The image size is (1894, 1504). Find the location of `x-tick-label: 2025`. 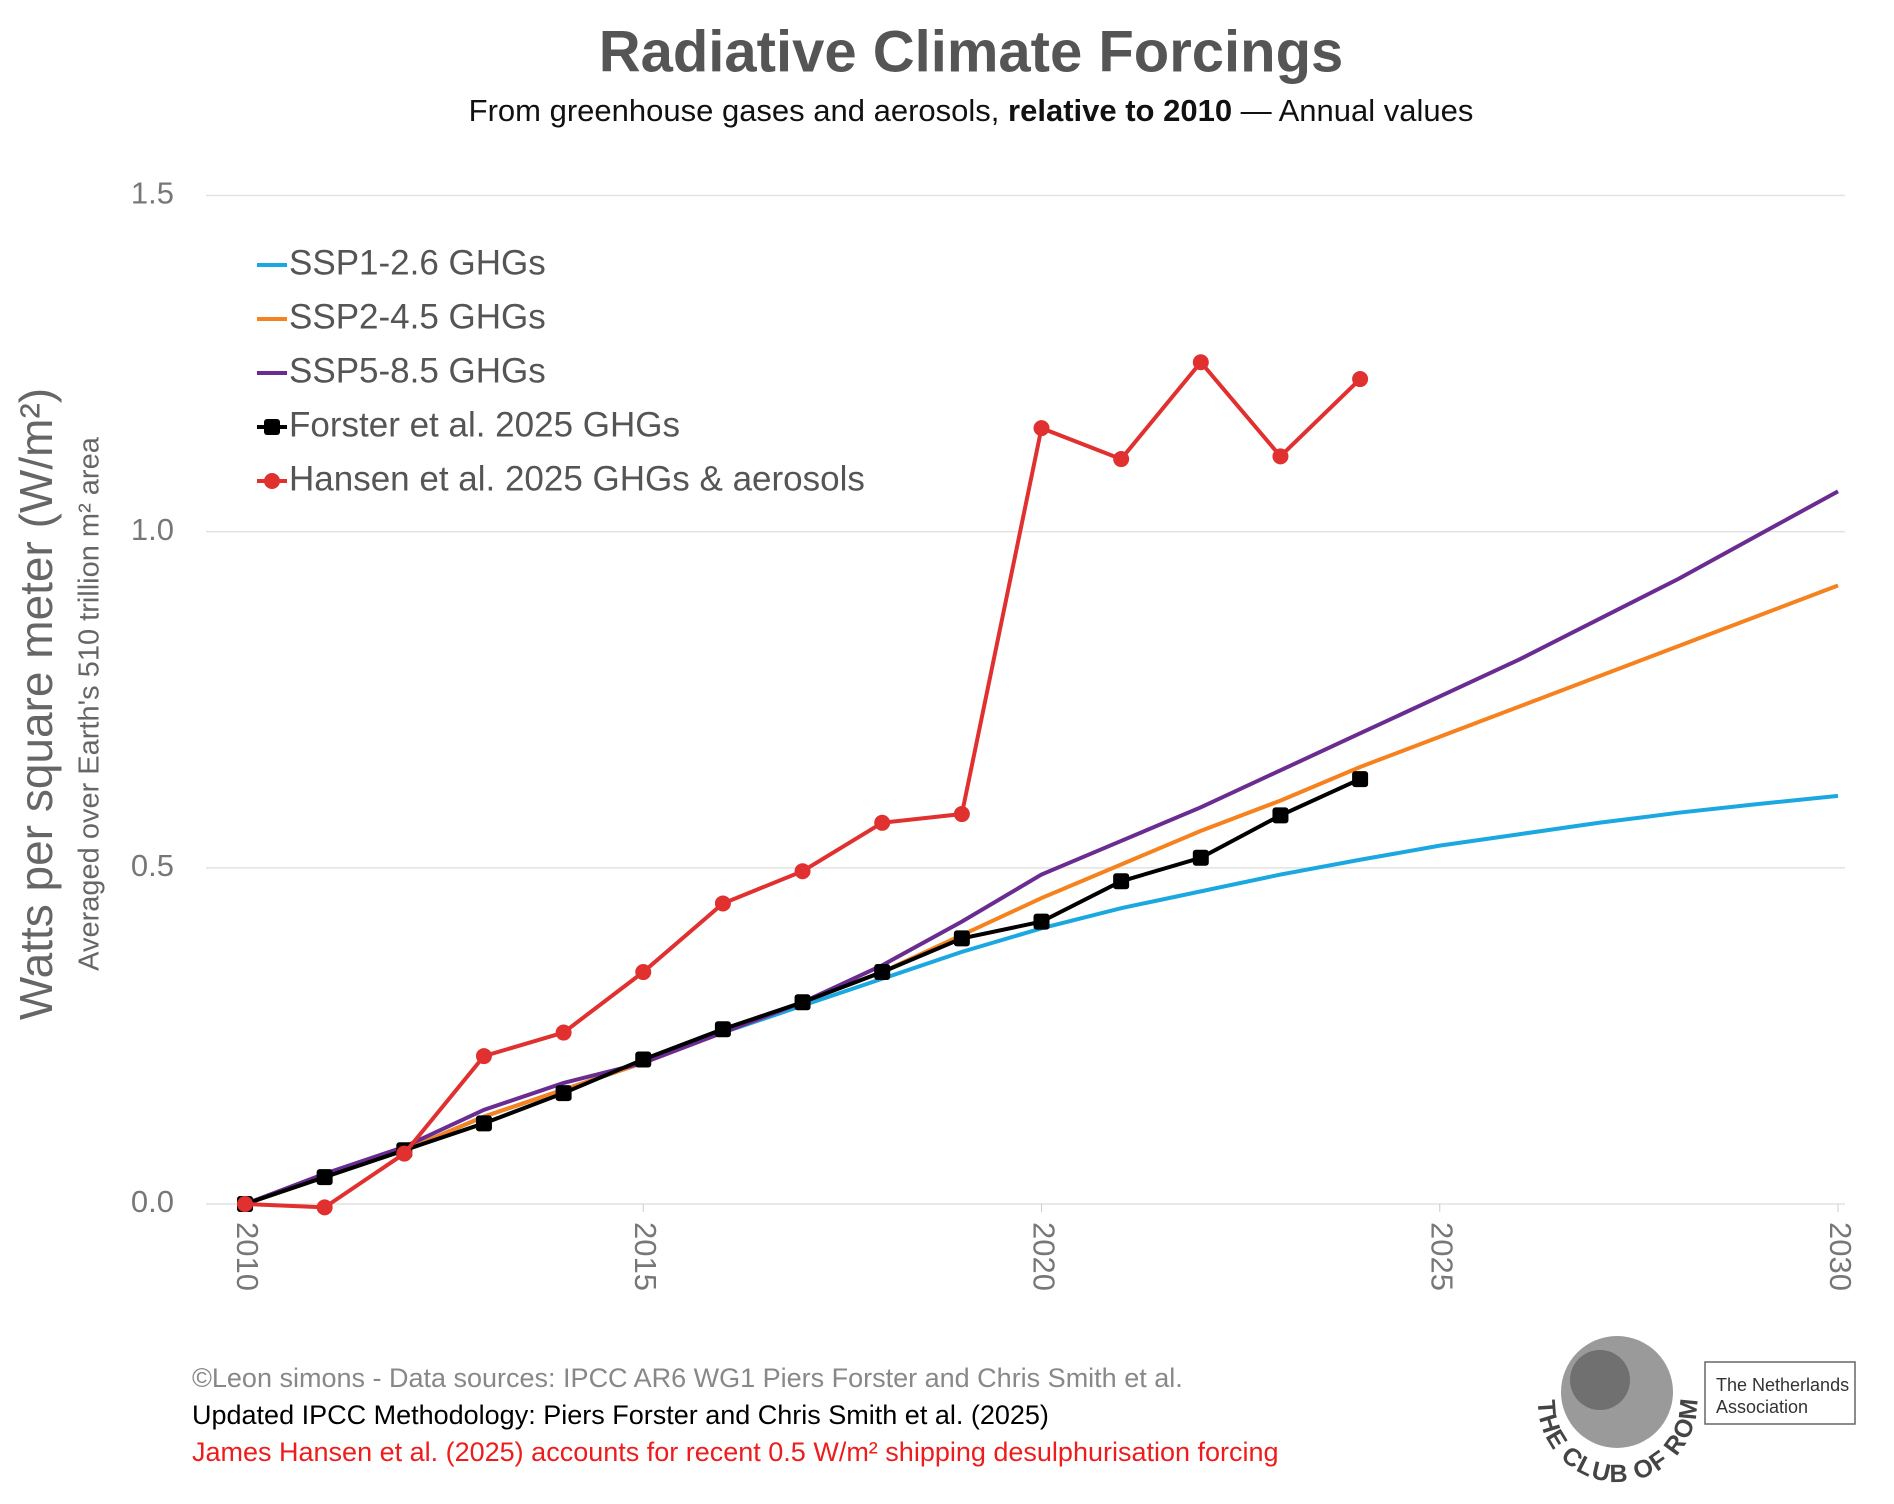

x-tick-label: 2025 is located at coordinates (1442, 1256).